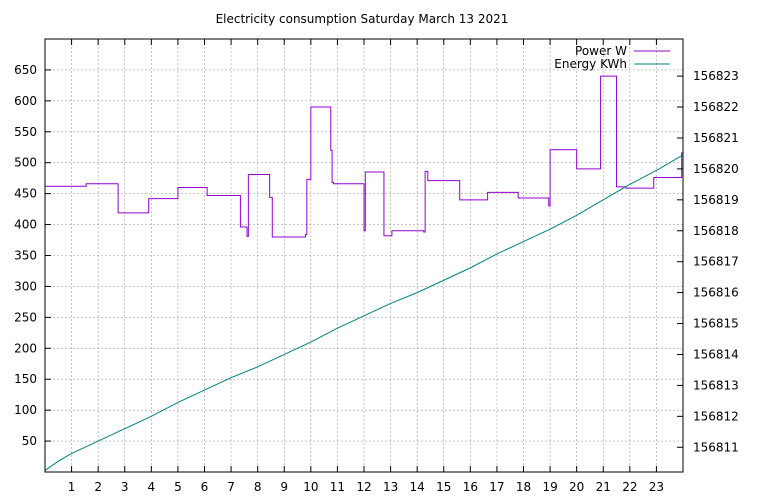  Describe the element at coordinates (25, 286) in the screenshot. I see `y-tick-label: 300` at that location.